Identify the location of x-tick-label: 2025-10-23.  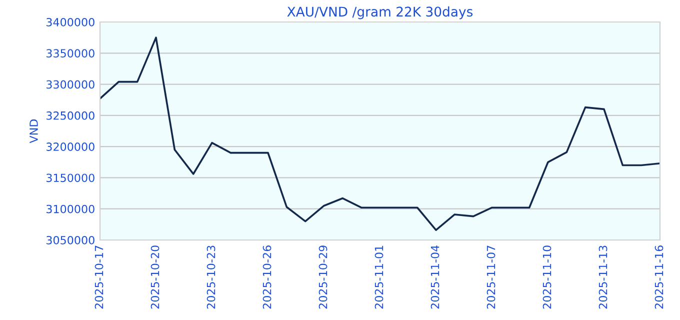
(211, 277).